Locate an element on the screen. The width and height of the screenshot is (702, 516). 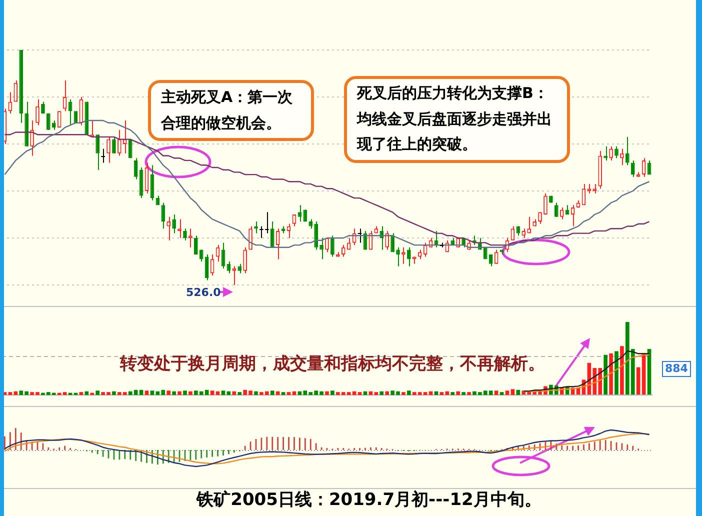
text: 884 is located at coordinates (676, 369).